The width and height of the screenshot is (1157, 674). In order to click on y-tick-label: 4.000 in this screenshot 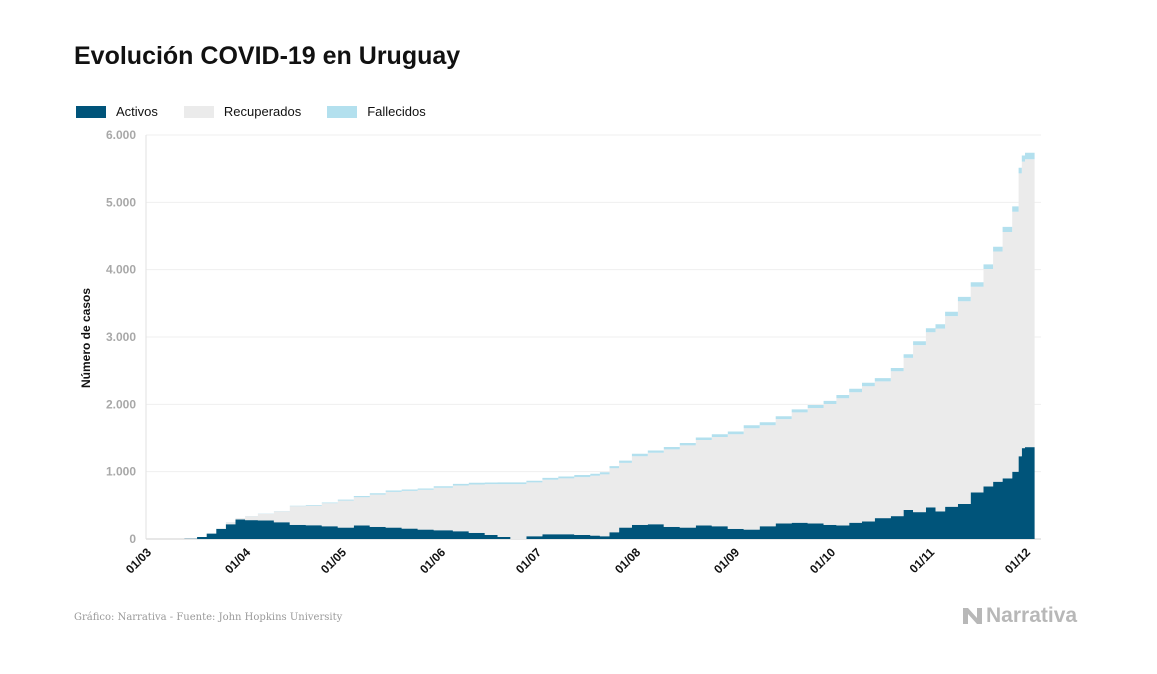, I will do `click(121, 270)`.